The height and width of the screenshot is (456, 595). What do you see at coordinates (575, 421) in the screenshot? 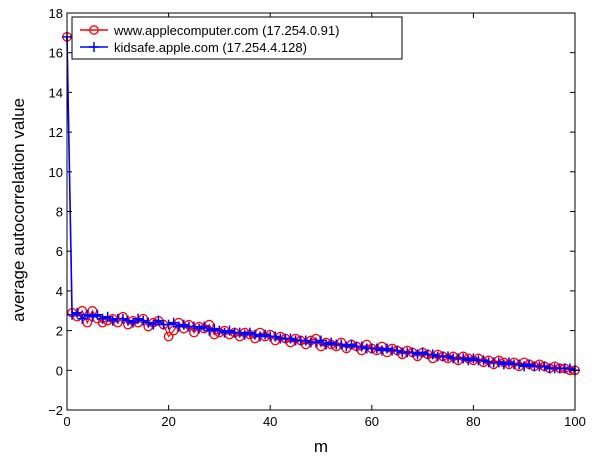
I see `x-tick-label: 100` at bounding box center [575, 421].